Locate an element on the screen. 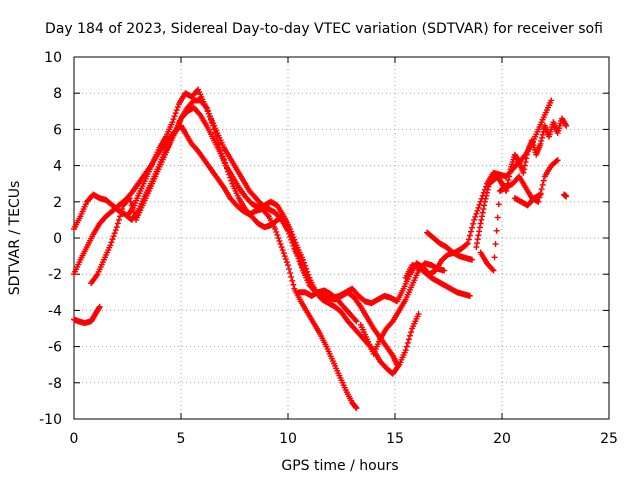  y-tick-label: 10 is located at coordinates (53, 58).